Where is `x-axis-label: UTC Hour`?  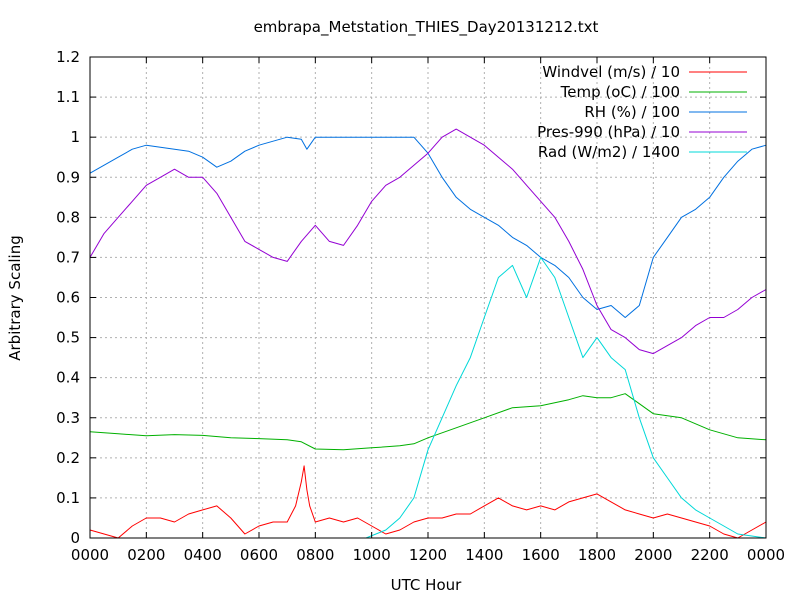
x-axis-label: UTC Hour is located at coordinates (426, 585).